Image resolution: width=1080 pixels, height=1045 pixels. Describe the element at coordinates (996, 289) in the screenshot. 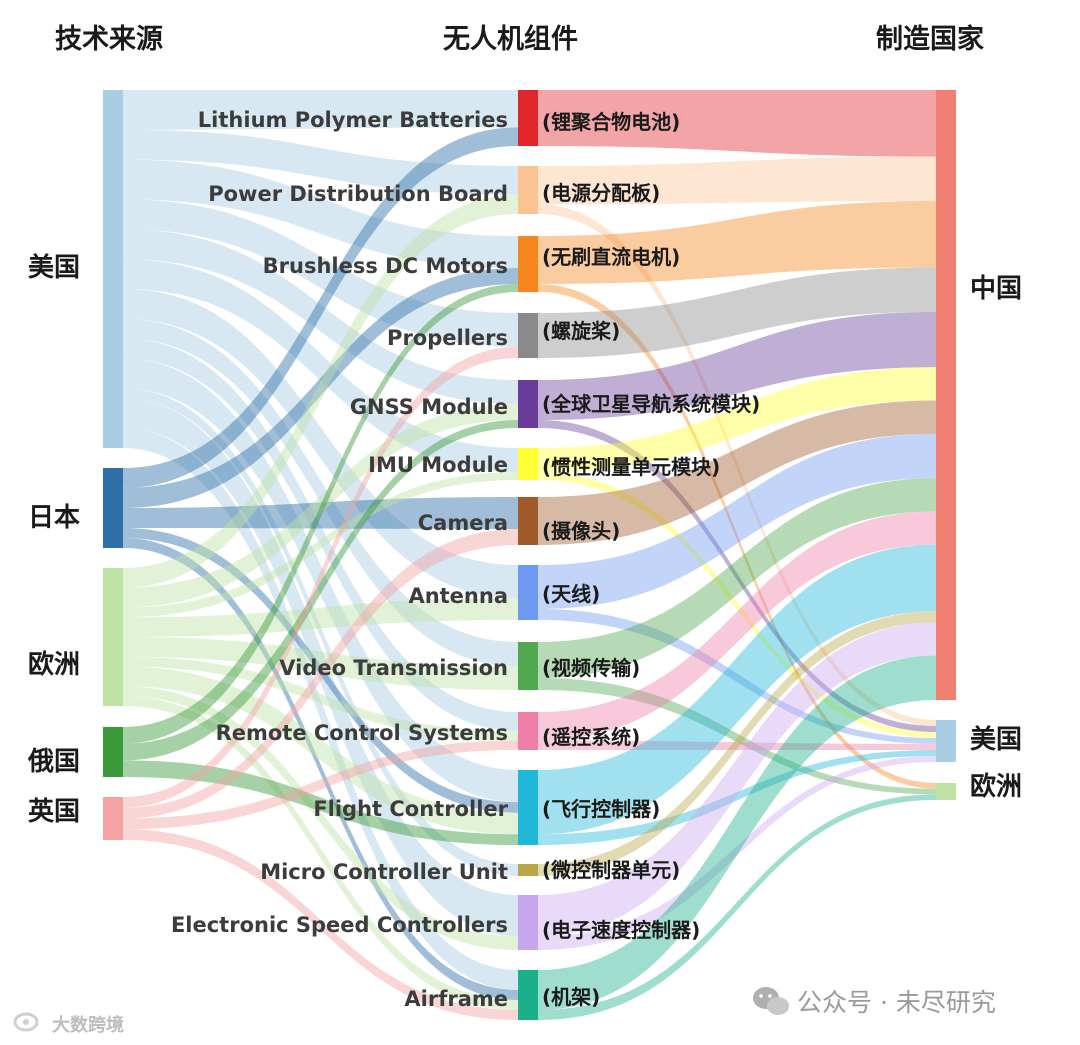

I see `country-label-cn: 中国` at that location.